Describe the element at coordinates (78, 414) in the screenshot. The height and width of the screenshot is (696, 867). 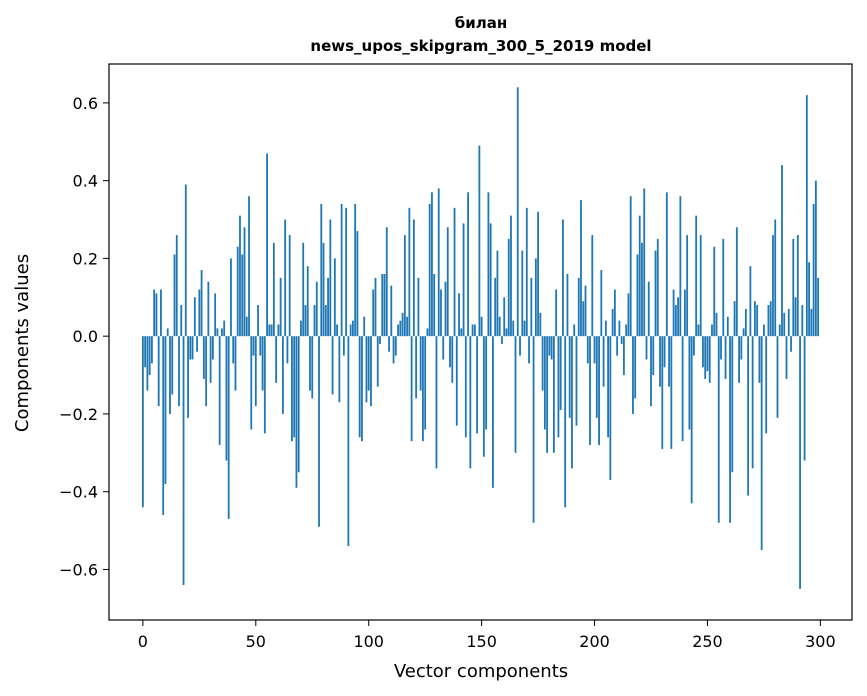
I see `y-tick-label: −0.2` at that location.